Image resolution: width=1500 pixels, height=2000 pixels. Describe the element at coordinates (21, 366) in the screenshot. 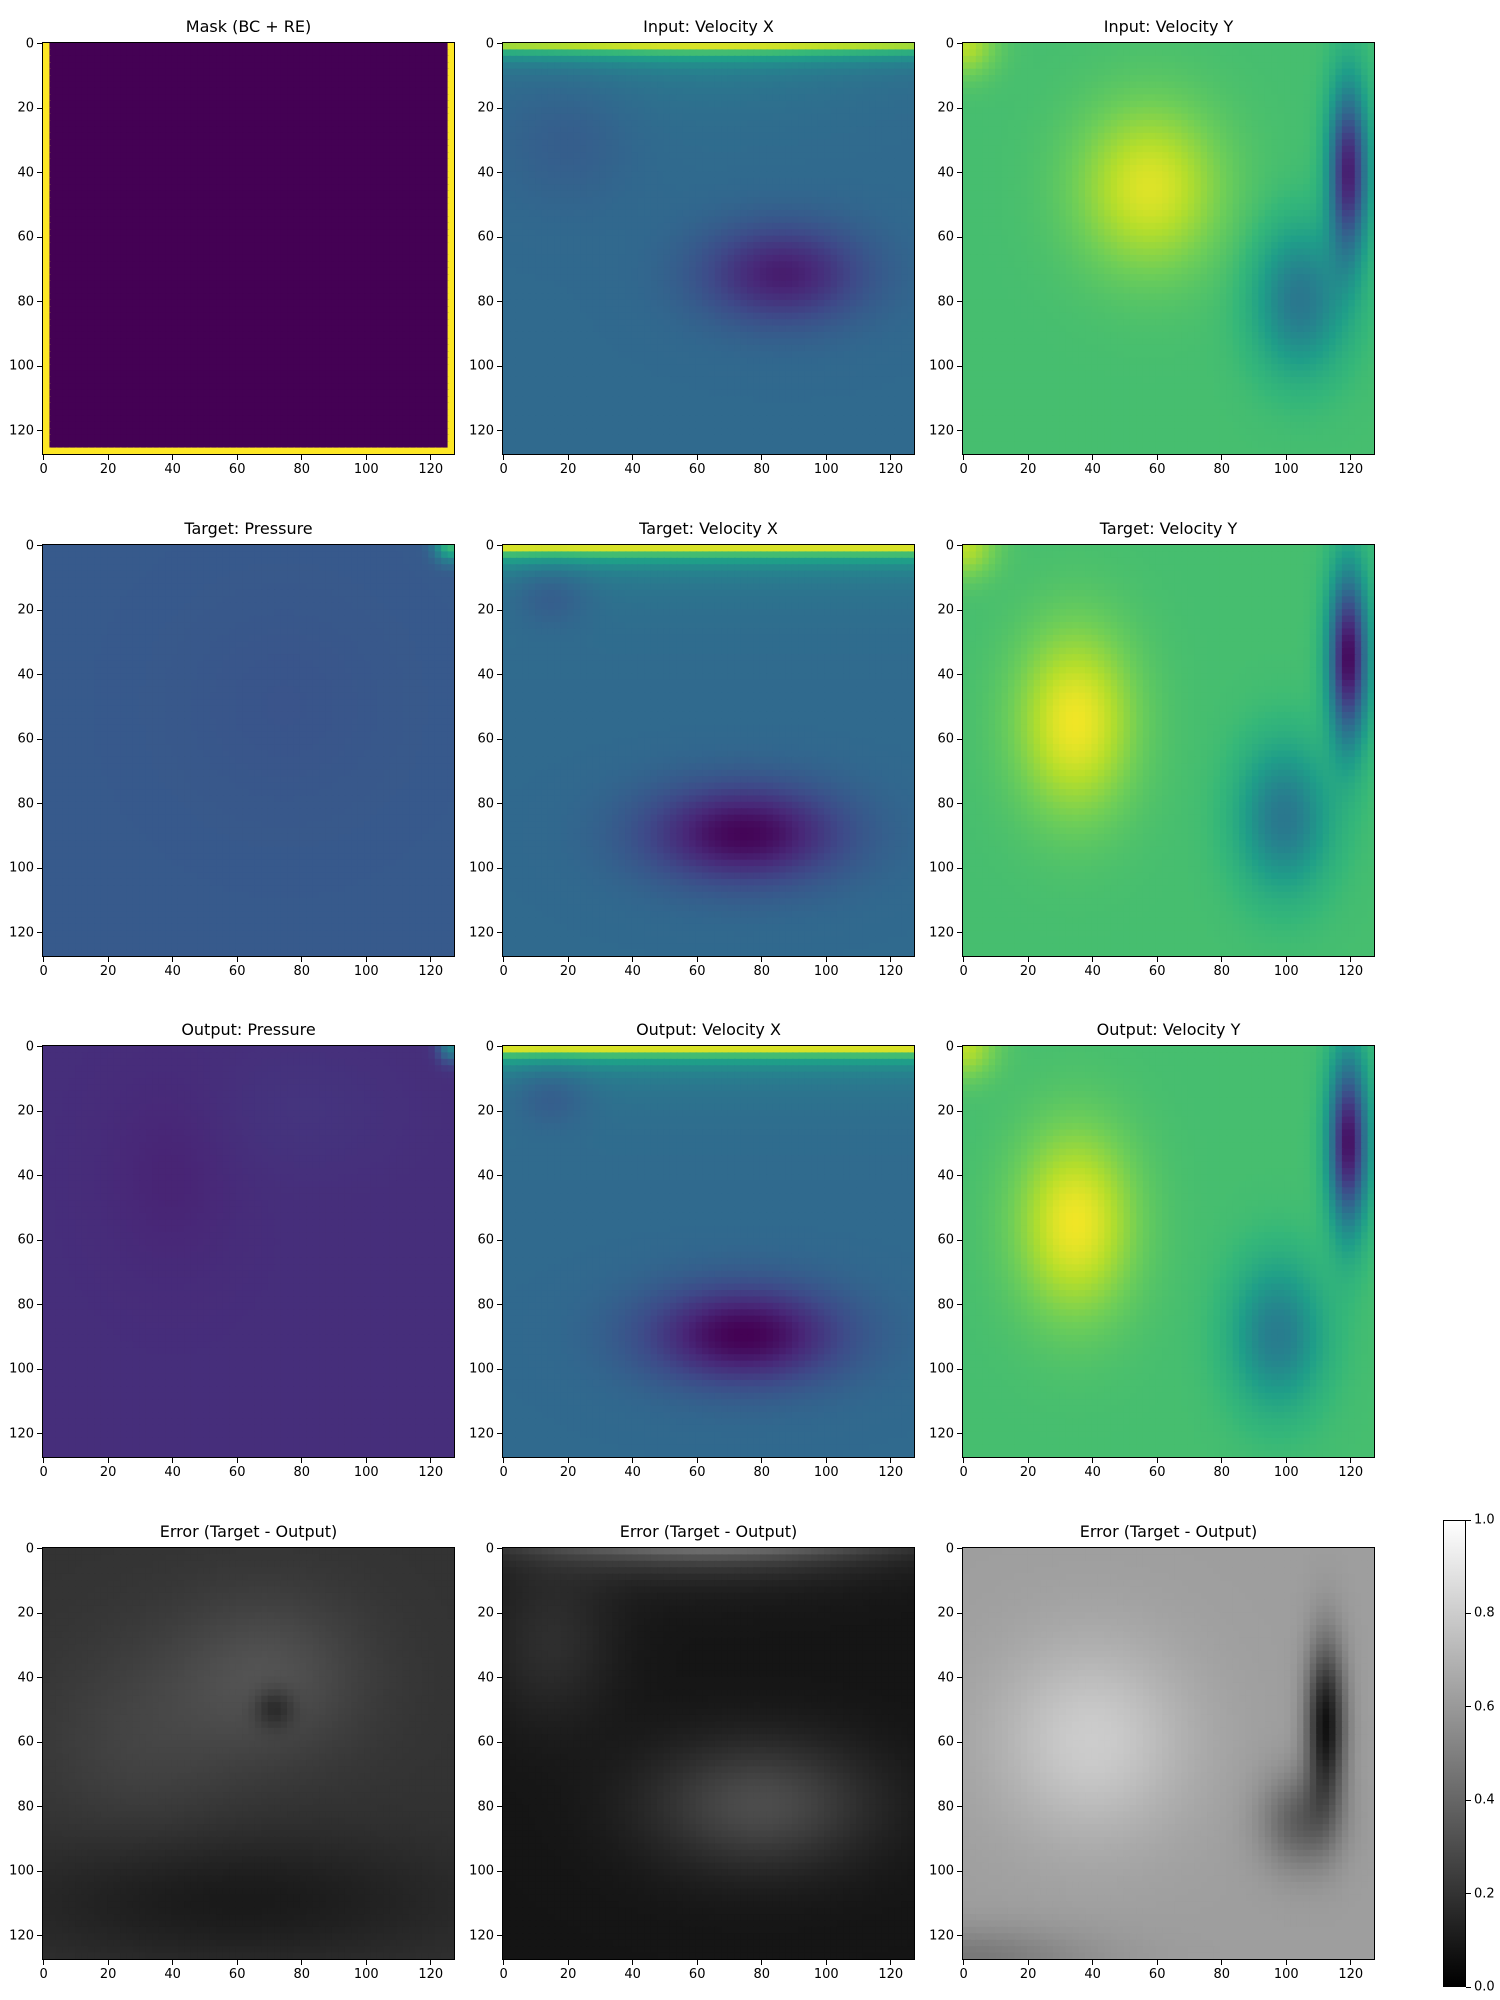

I see `y-tick-label: 100` at that location.